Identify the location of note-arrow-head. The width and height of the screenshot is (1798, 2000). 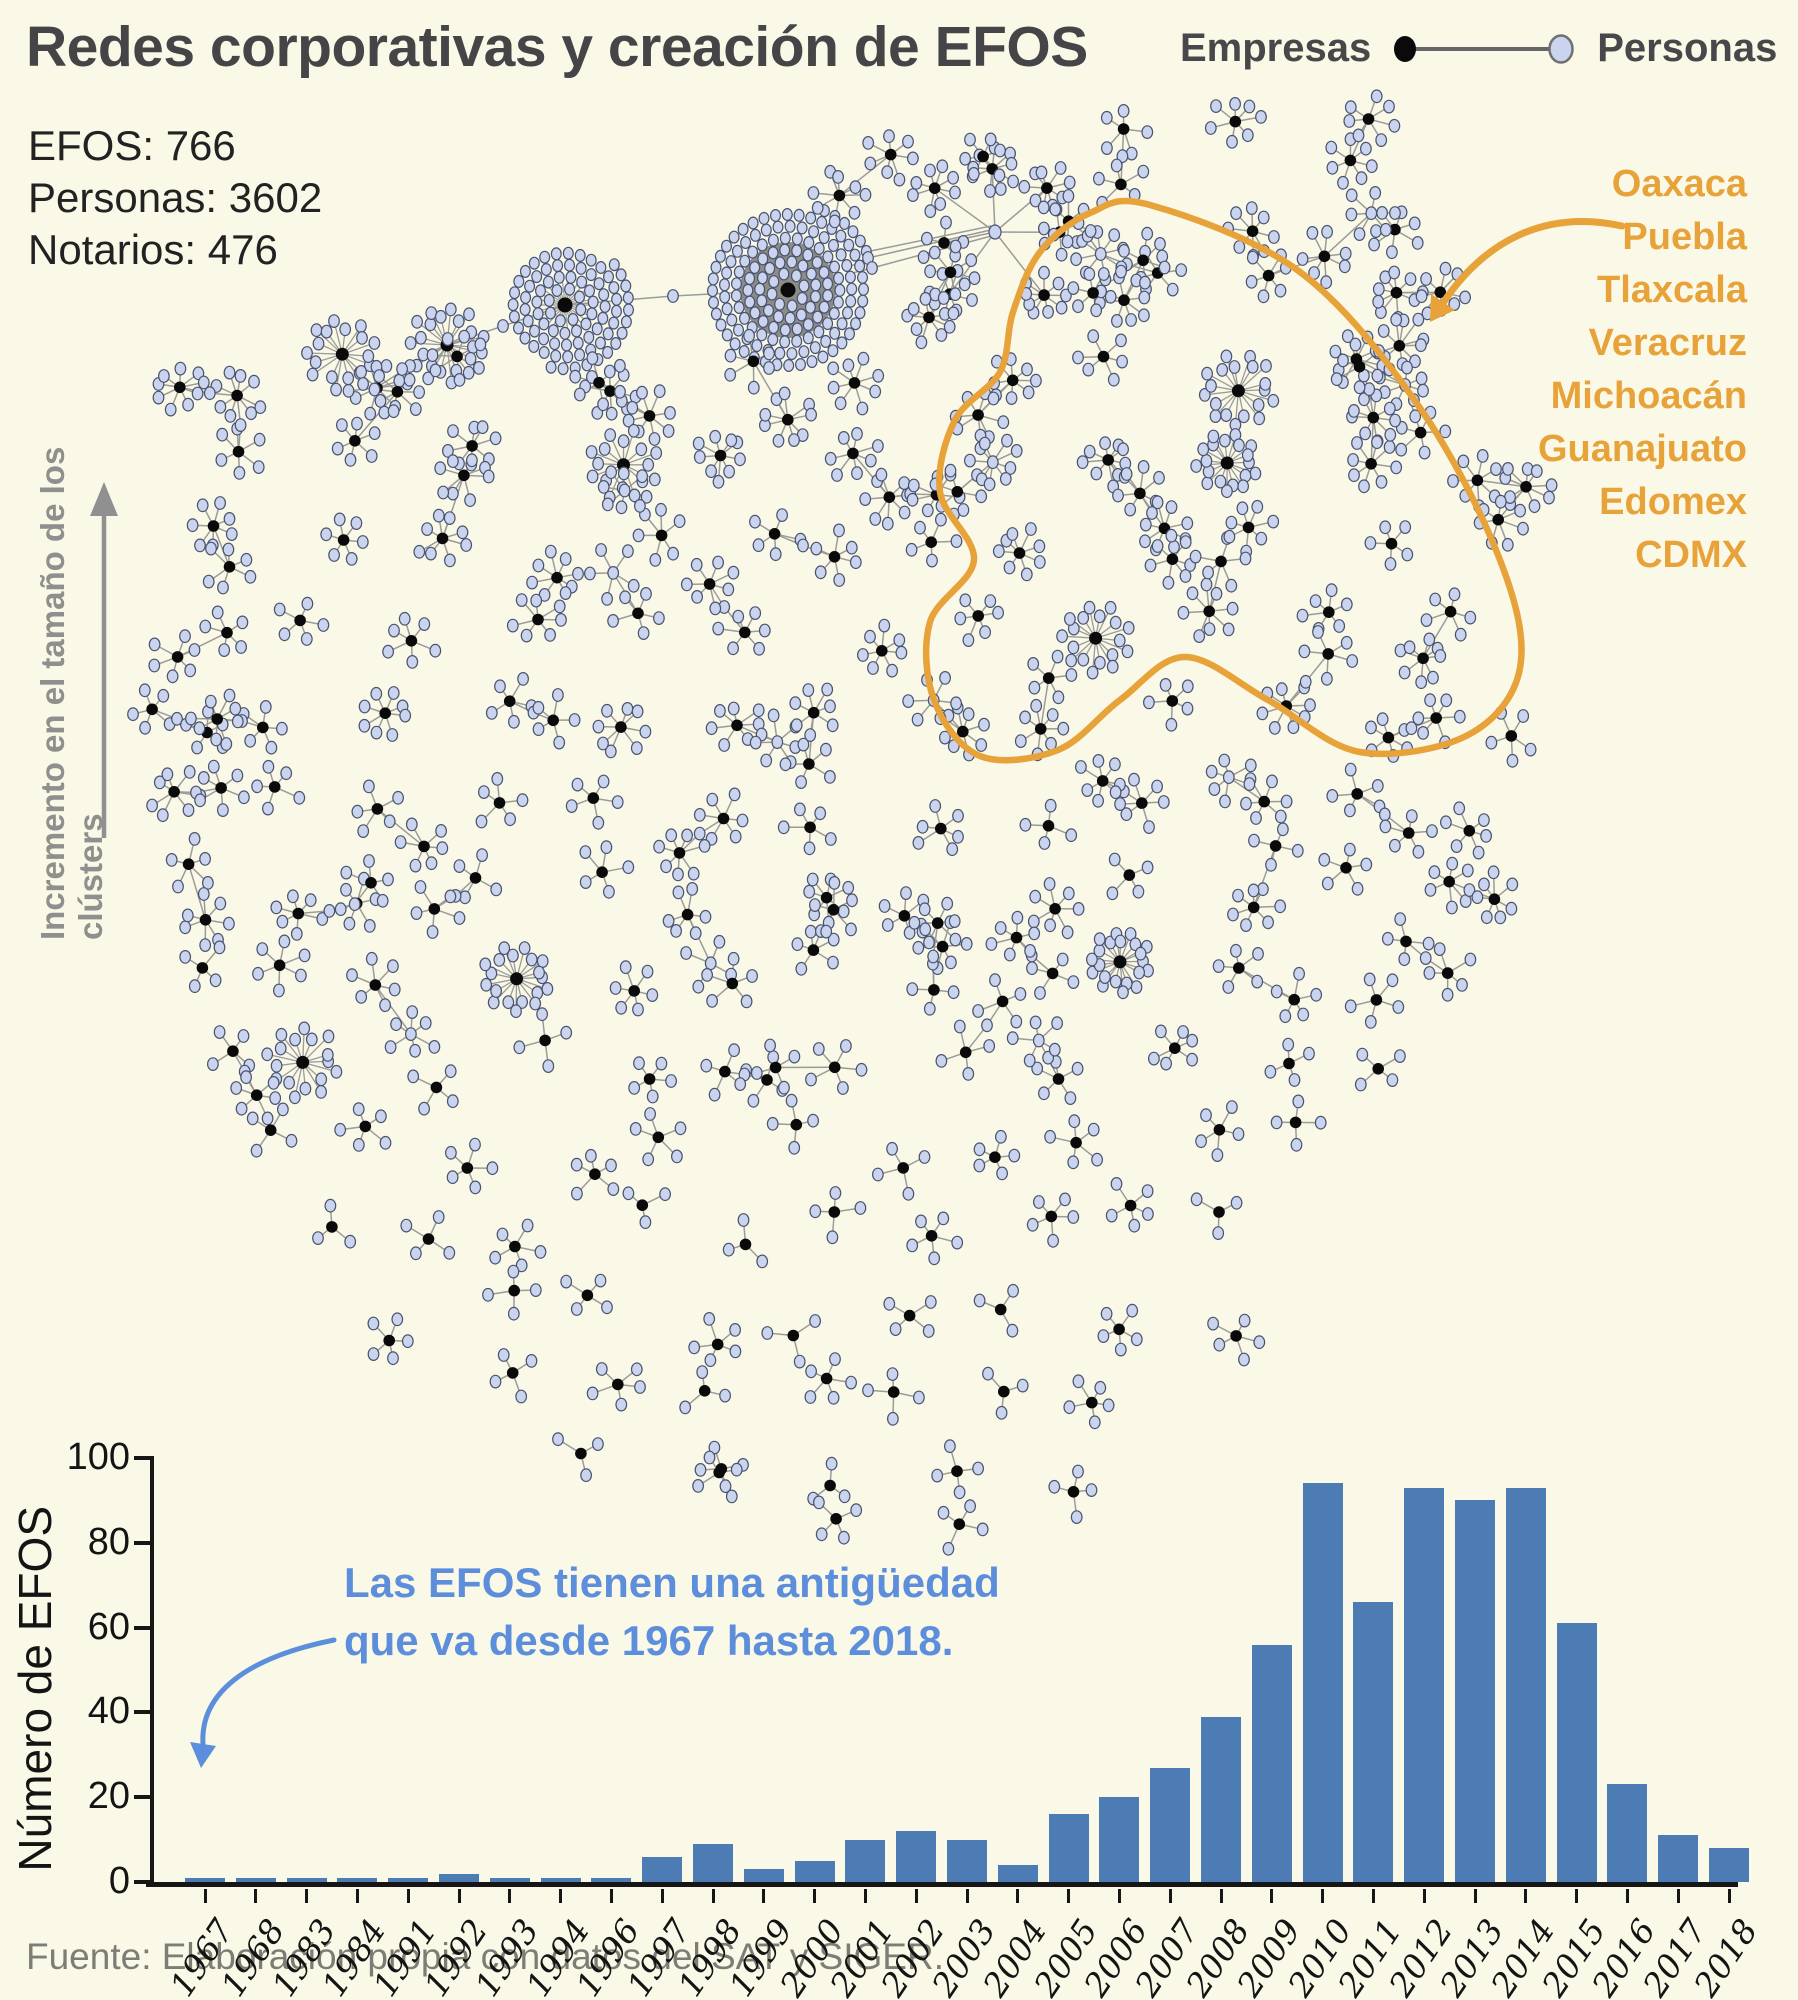
(203, 1755).